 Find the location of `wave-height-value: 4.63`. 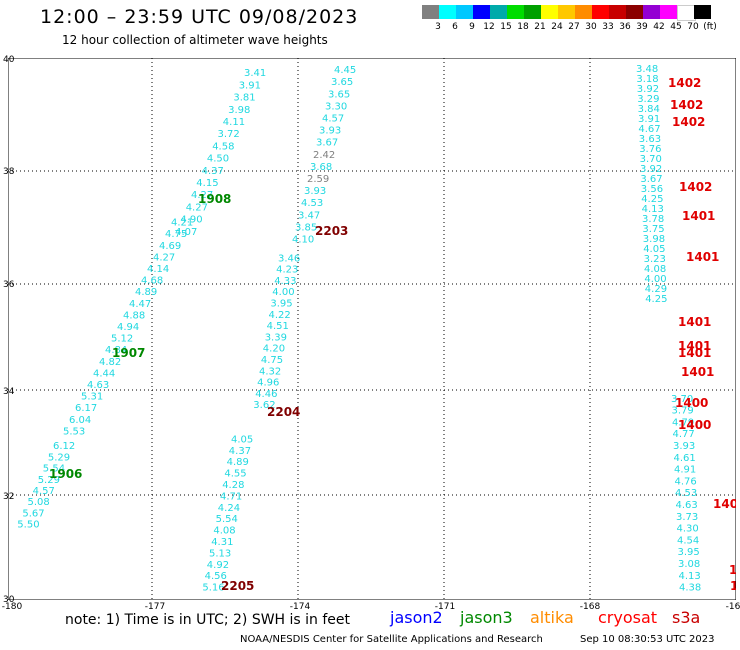

wave-height-value: 4.63 is located at coordinates (98, 385).